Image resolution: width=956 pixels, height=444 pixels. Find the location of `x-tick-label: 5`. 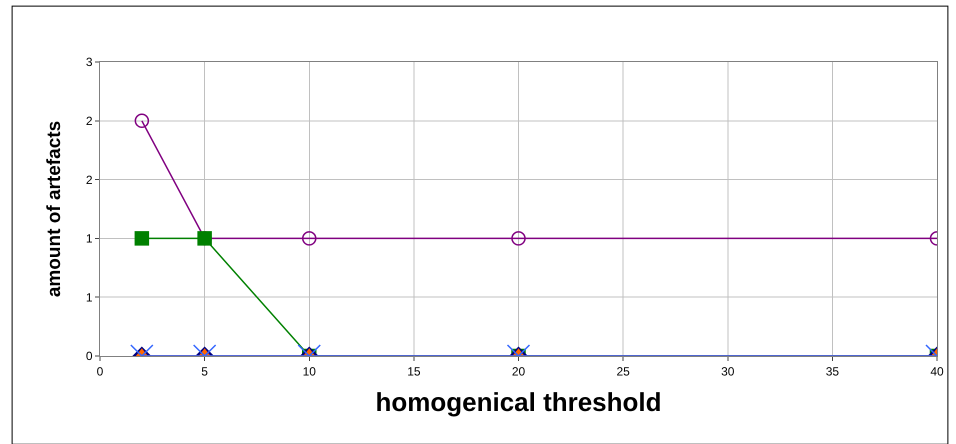

x-tick-label: 5 is located at coordinates (204, 371).